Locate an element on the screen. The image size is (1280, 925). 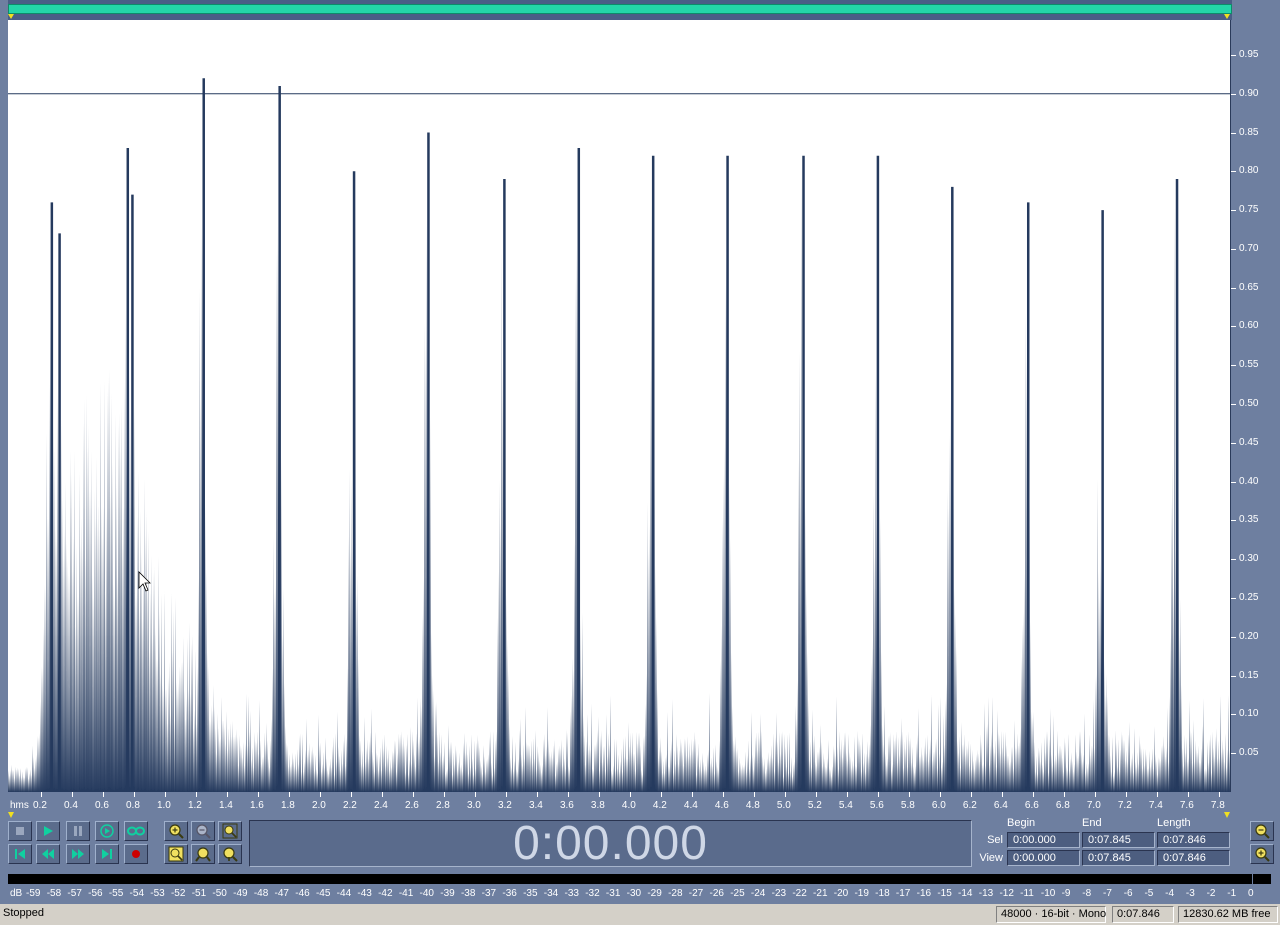
zoom-in-button is located at coordinates (176, 831).